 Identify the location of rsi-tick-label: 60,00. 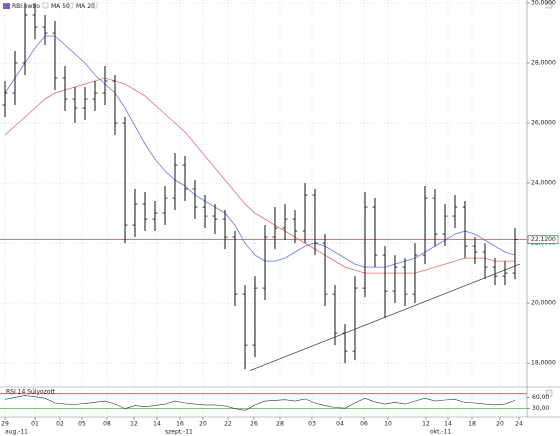
(540, 397).